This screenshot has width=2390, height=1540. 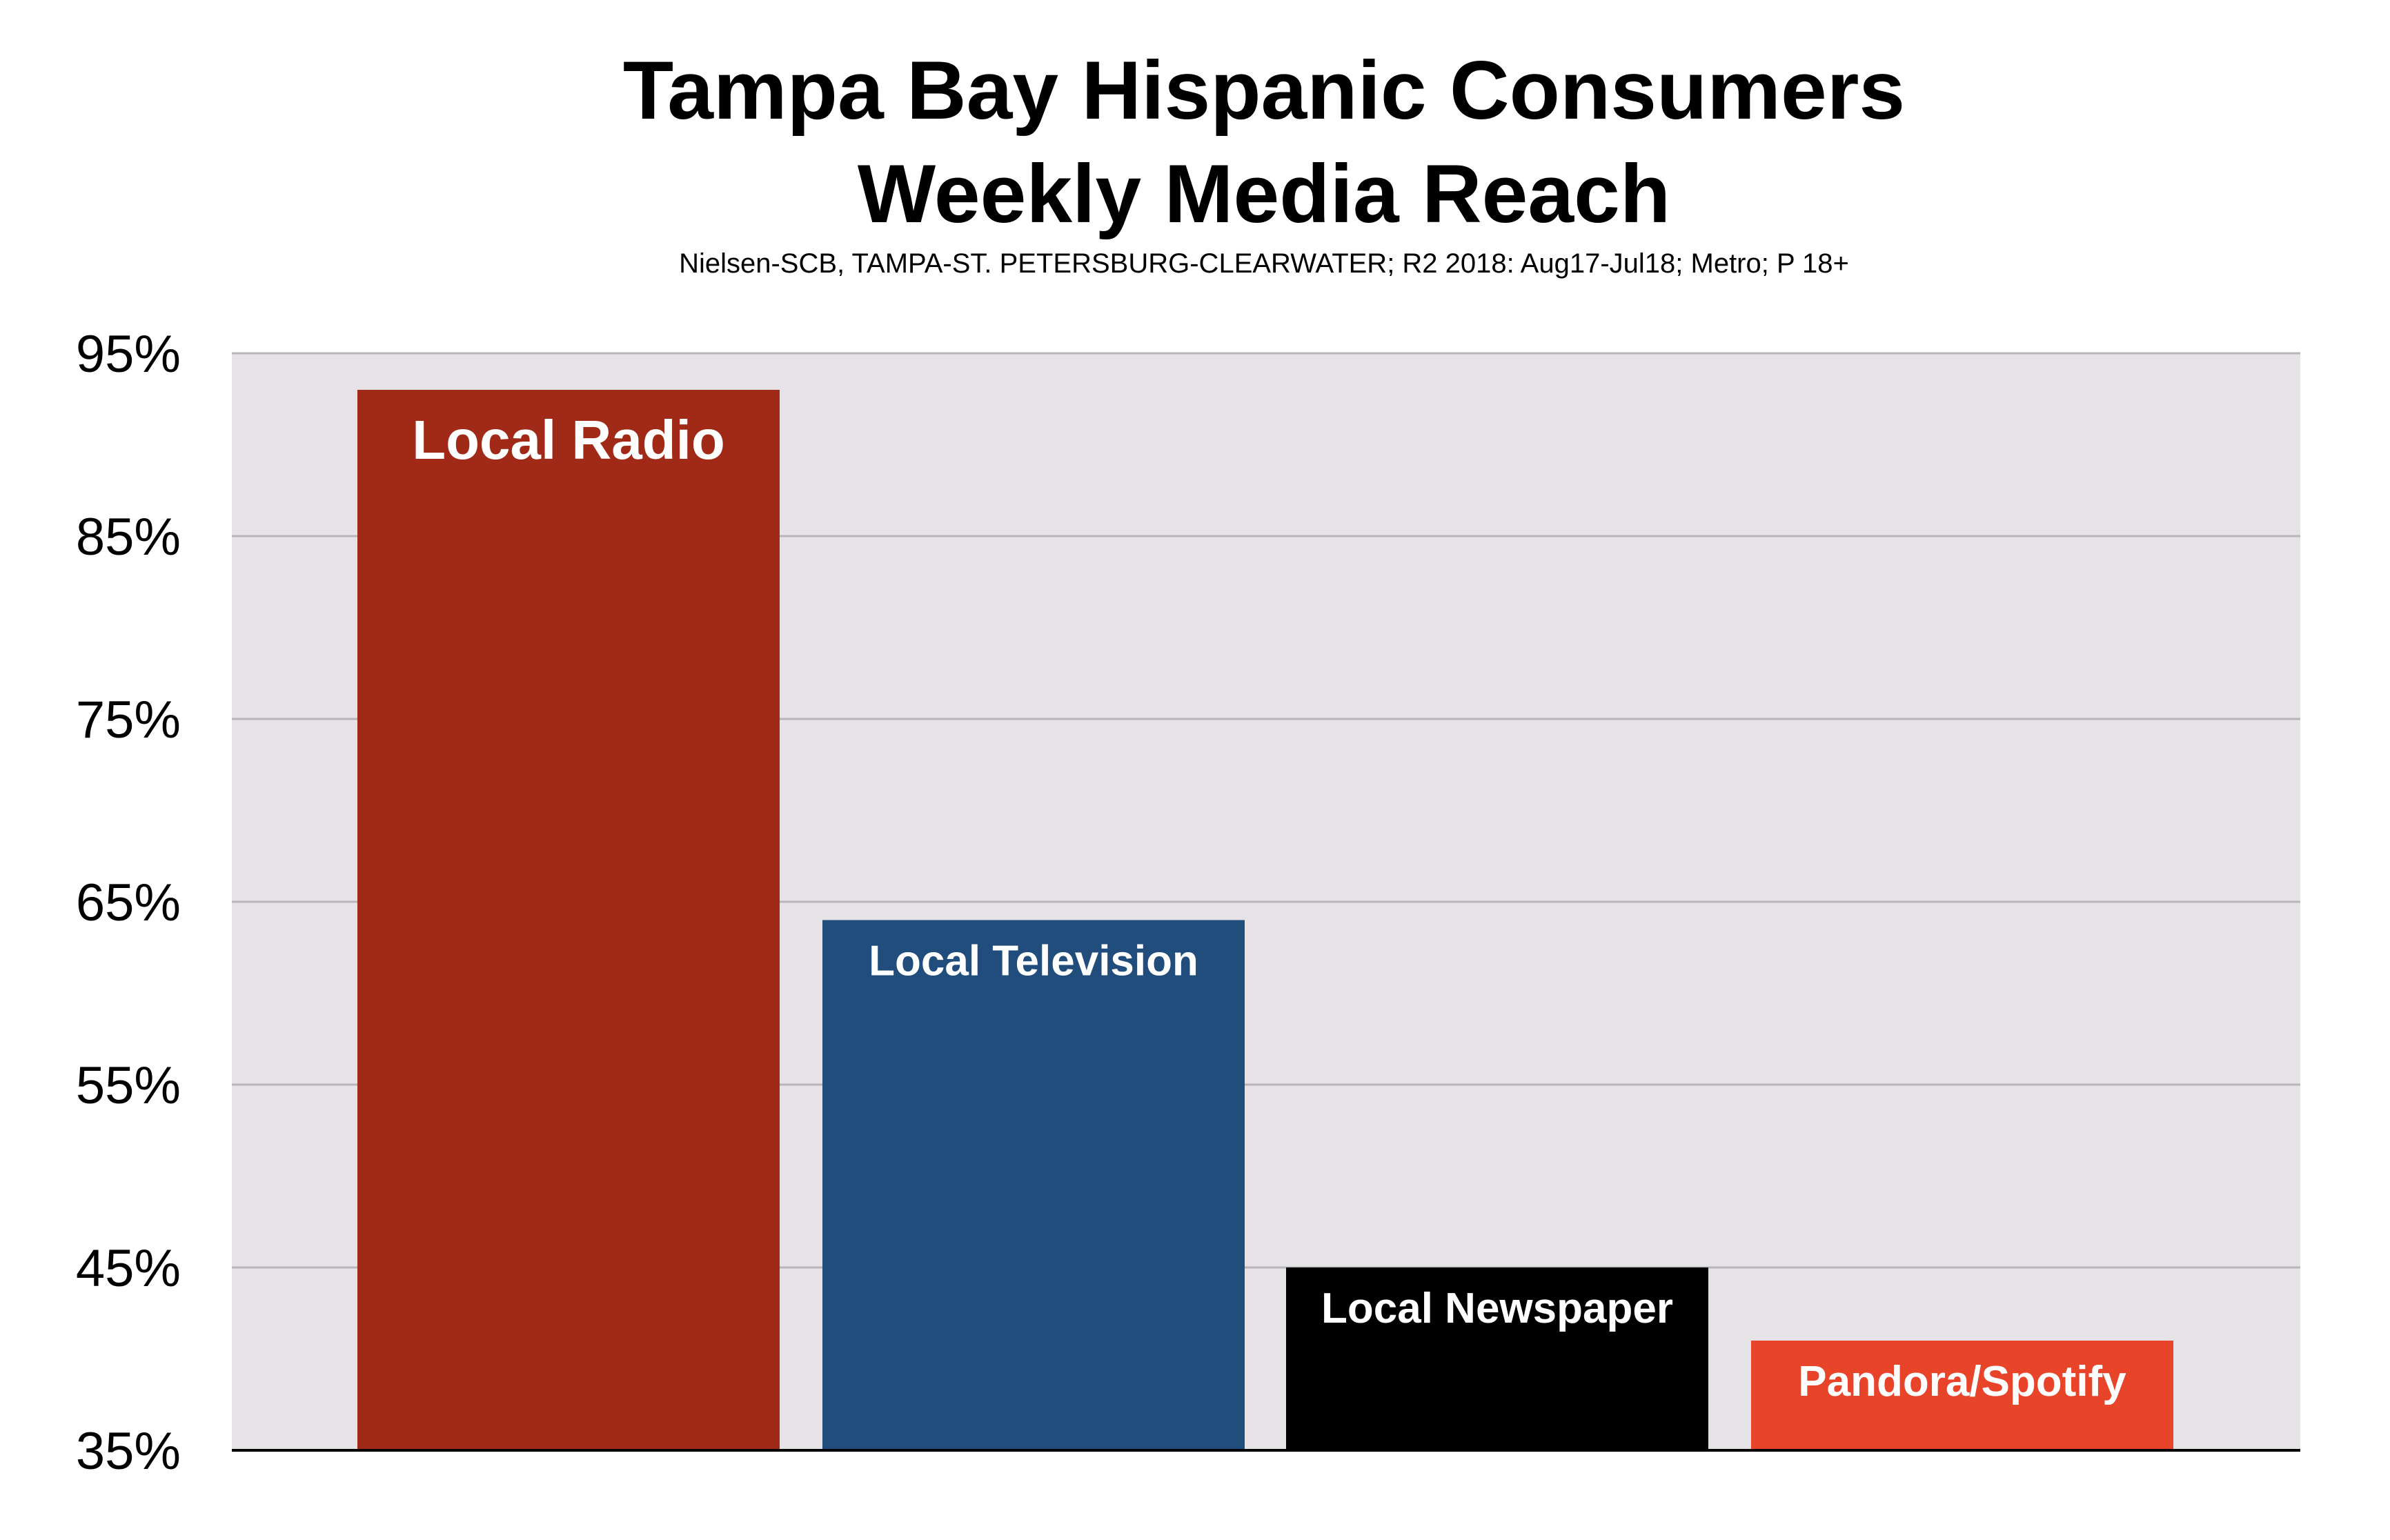 What do you see at coordinates (128, 1085) in the screenshot?
I see `y-tick-label: 55%` at bounding box center [128, 1085].